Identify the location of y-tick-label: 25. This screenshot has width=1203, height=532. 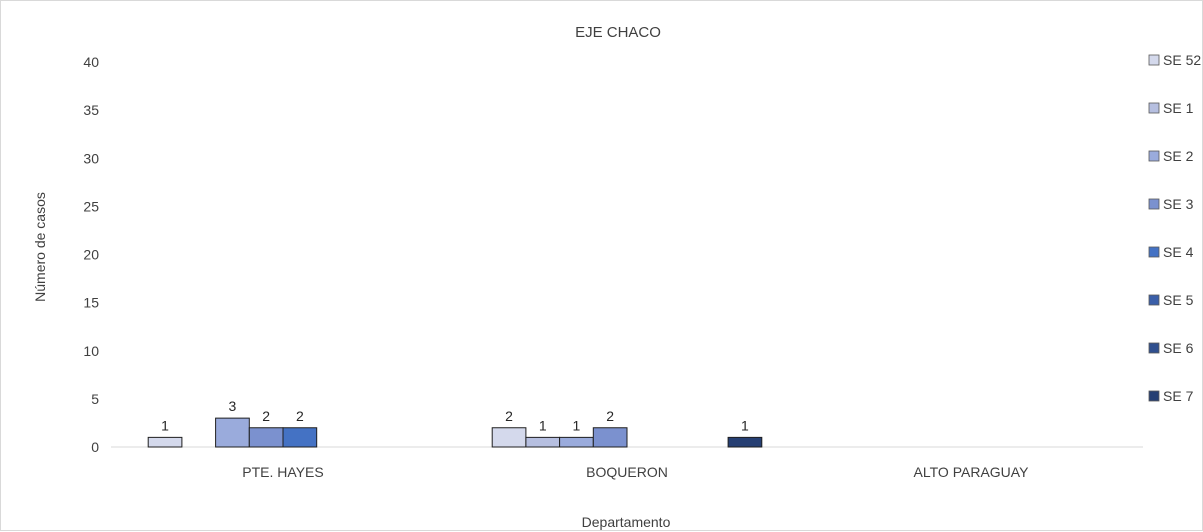
(91, 206).